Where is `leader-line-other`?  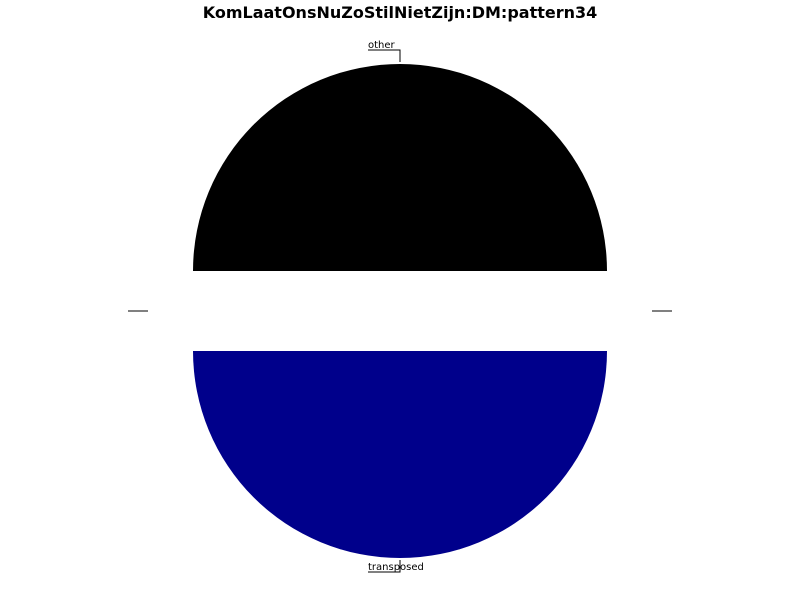
leader-line-other is located at coordinates (384, 55).